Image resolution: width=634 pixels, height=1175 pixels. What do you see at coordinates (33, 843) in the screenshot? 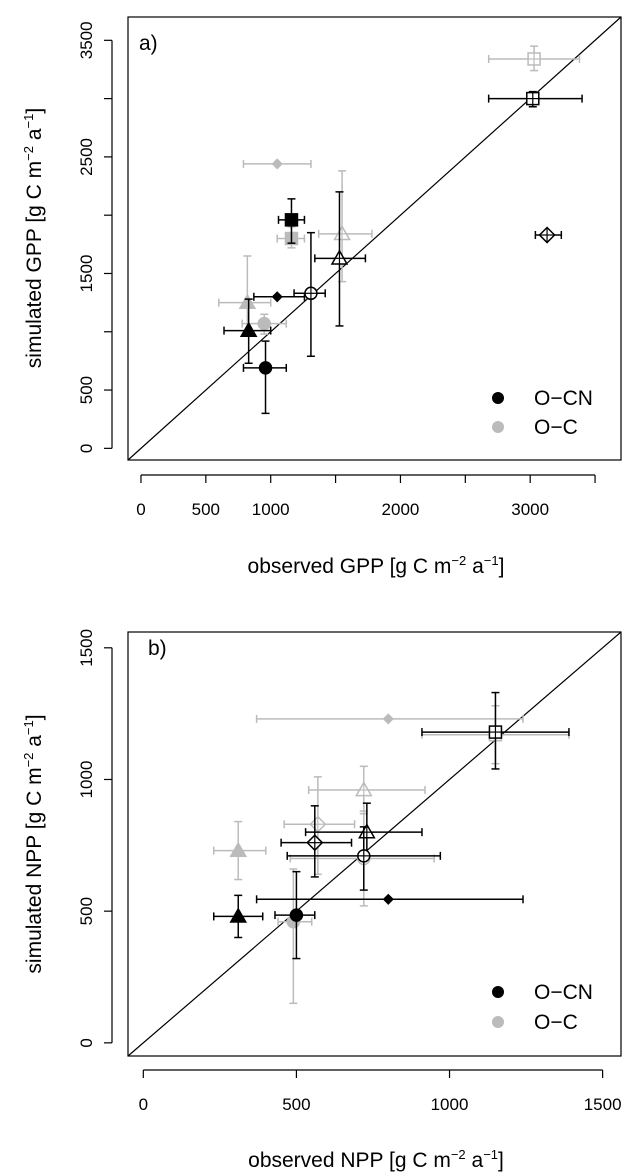
I see `y-axis-label-b: simulated NPP [g C m−2 a−1]` at bounding box center [33, 843].